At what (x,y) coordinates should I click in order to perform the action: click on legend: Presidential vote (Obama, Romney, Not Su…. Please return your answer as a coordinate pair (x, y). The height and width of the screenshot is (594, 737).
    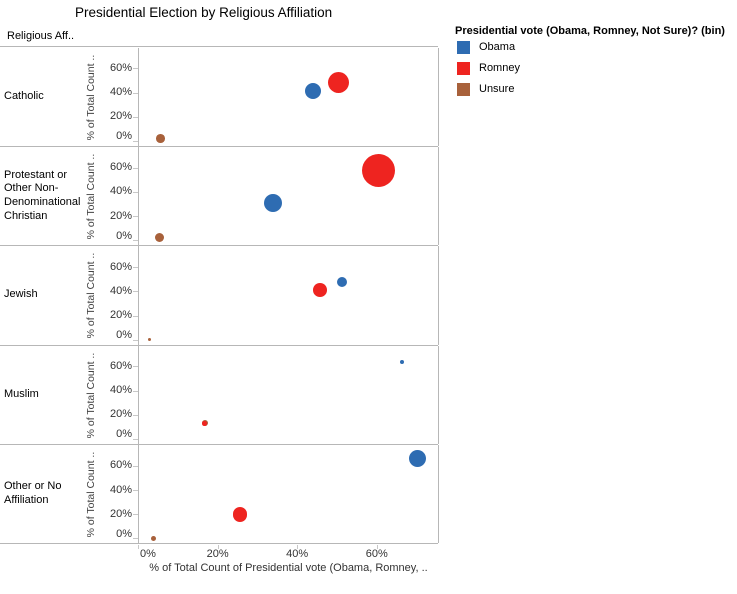
    Looking at the image, I should click on (596, 62).